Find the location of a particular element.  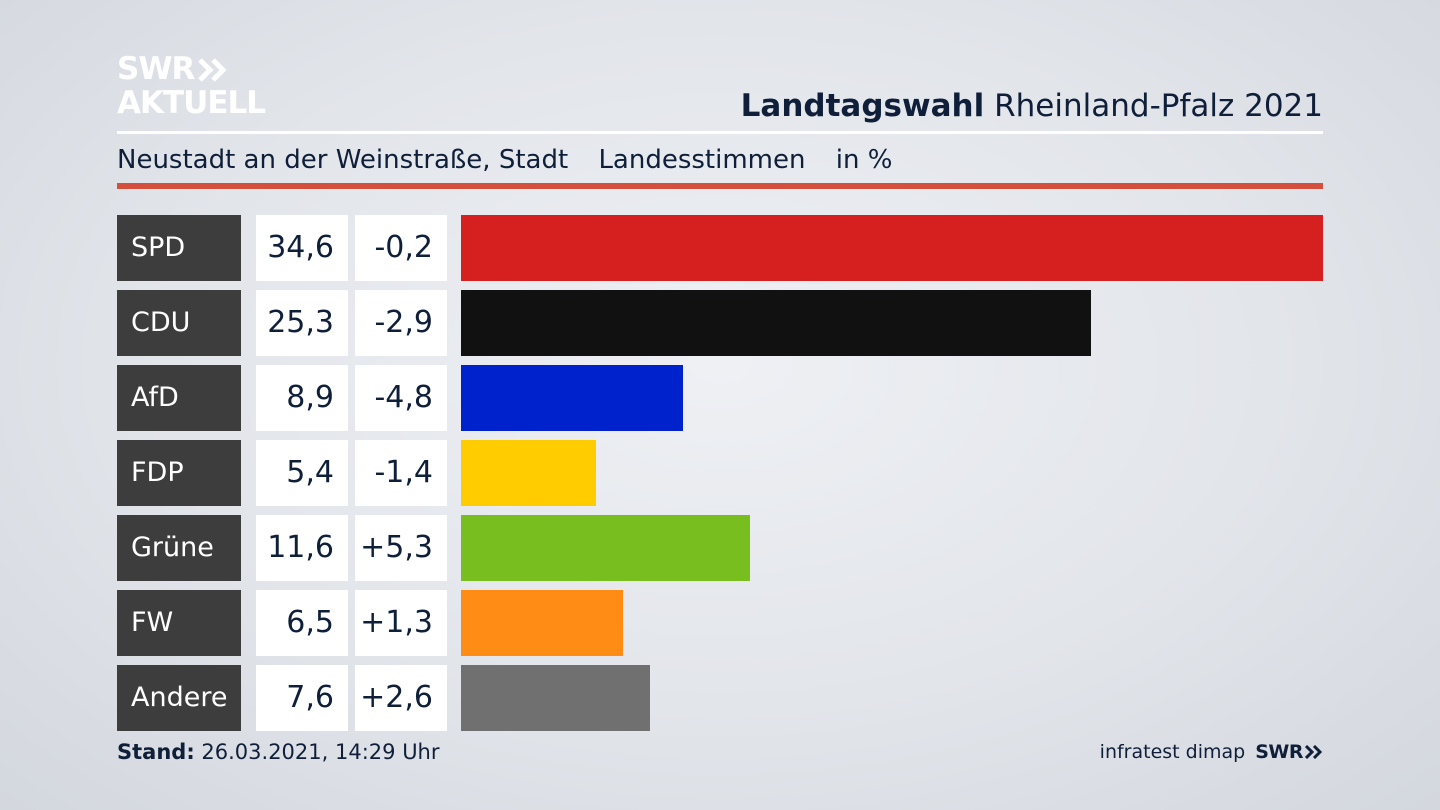

change-value: -0,2 is located at coordinates (401, 248).